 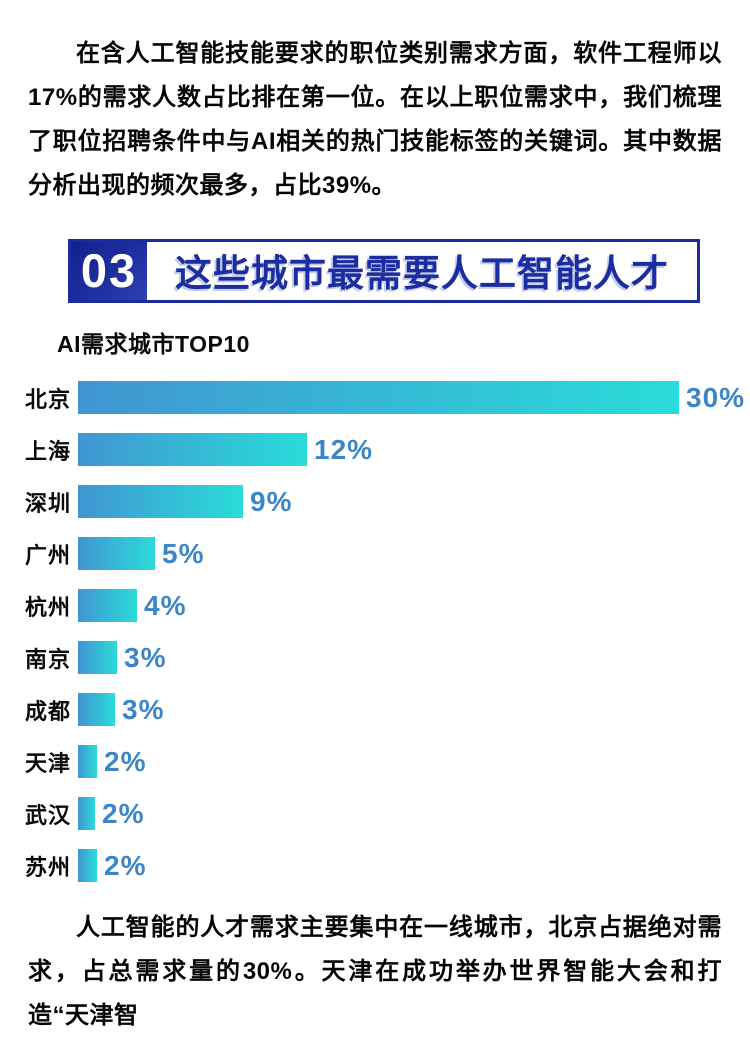 I want to click on value-label: 12%, so click(x=344, y=449).